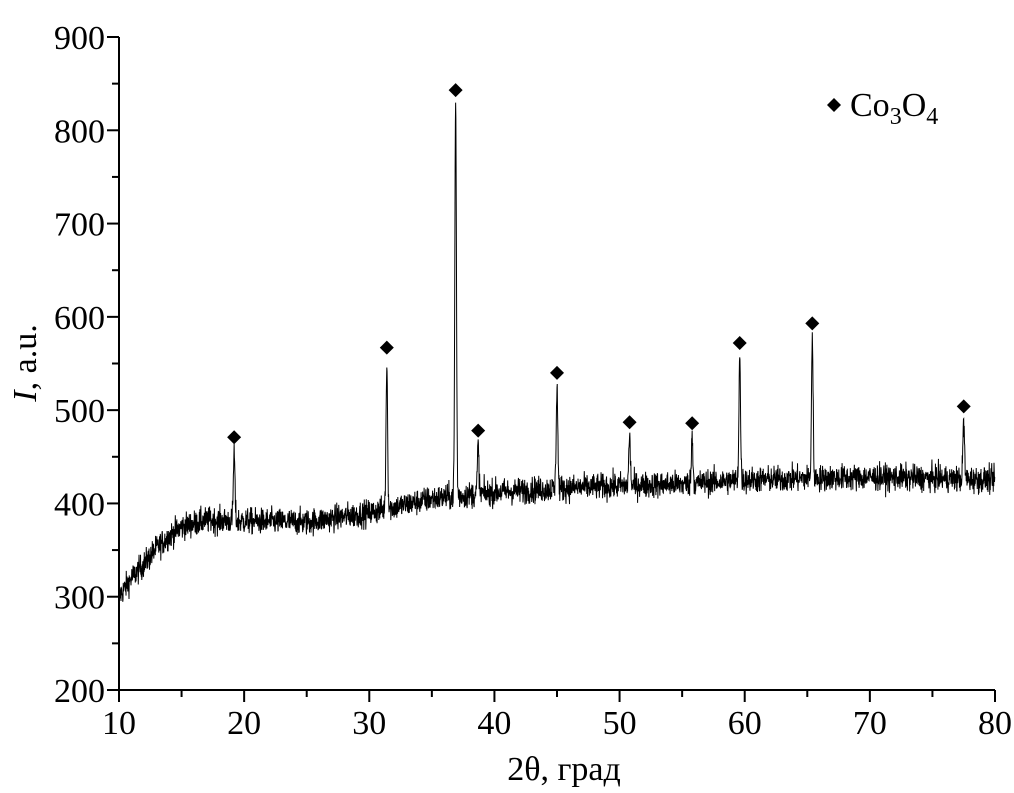  I want to click on x-tick-label: 40, so click(494, 723).